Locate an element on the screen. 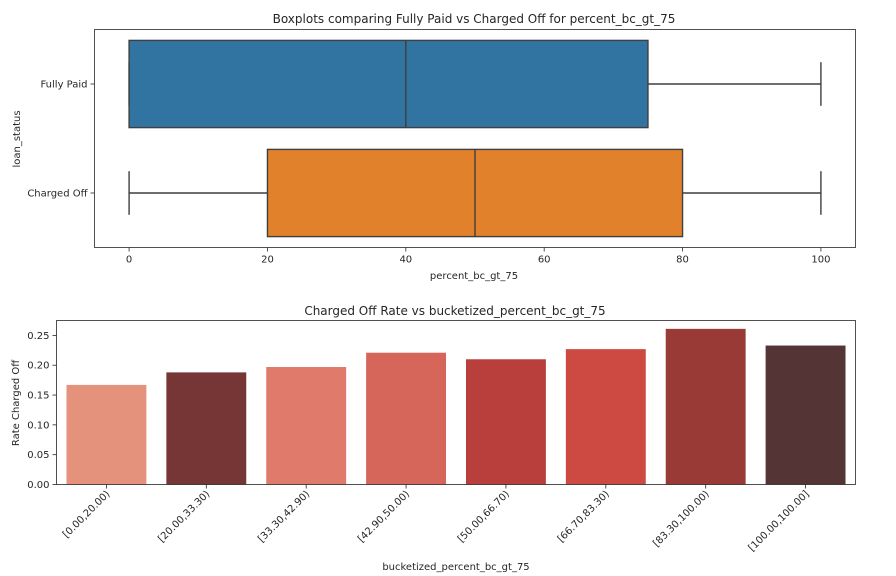  y-tick-label: Charged Off is located at coordinates (57, 194).